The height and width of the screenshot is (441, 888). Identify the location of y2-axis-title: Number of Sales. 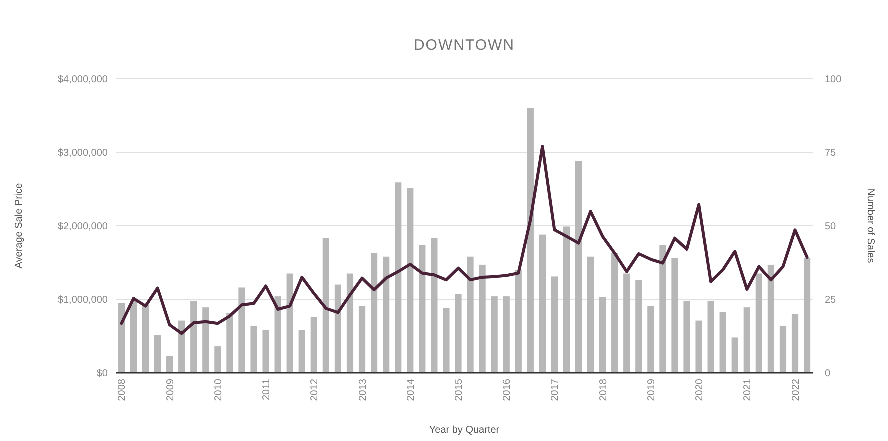
(870, 226).